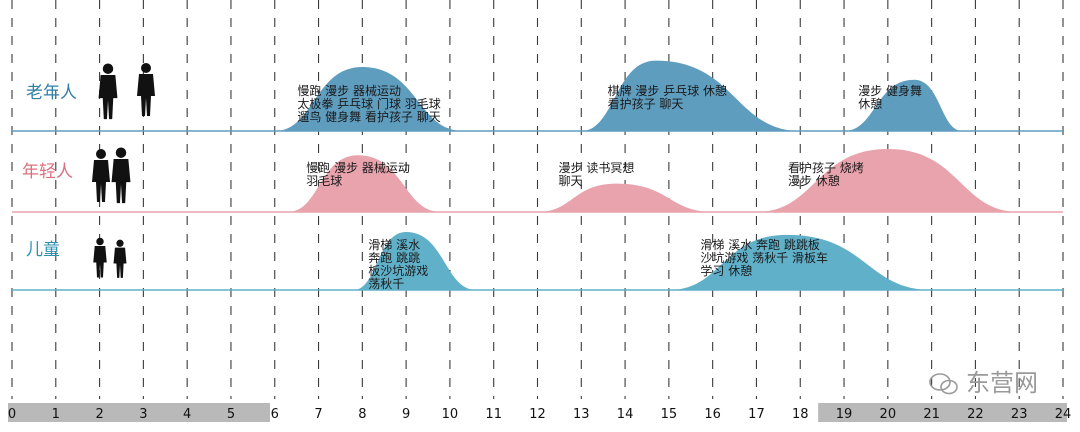  What do you see at coordinates (56, 414) in the screenshot?
I see `x-tick-label: 1` at bounding box center [56, 414].